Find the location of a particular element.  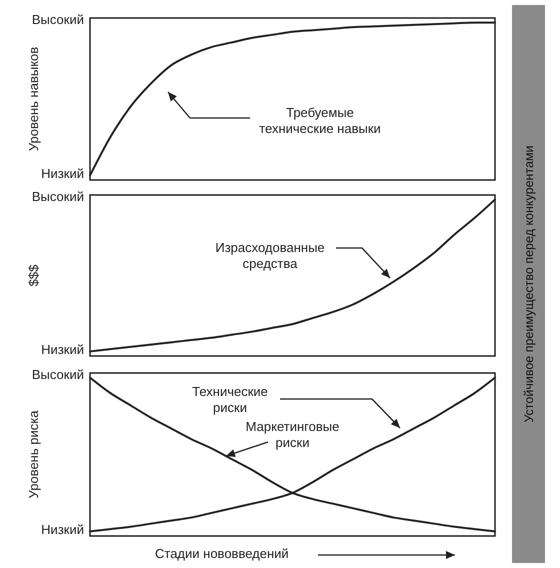

annotation: Технические риски is located at coordinates (230, 400).